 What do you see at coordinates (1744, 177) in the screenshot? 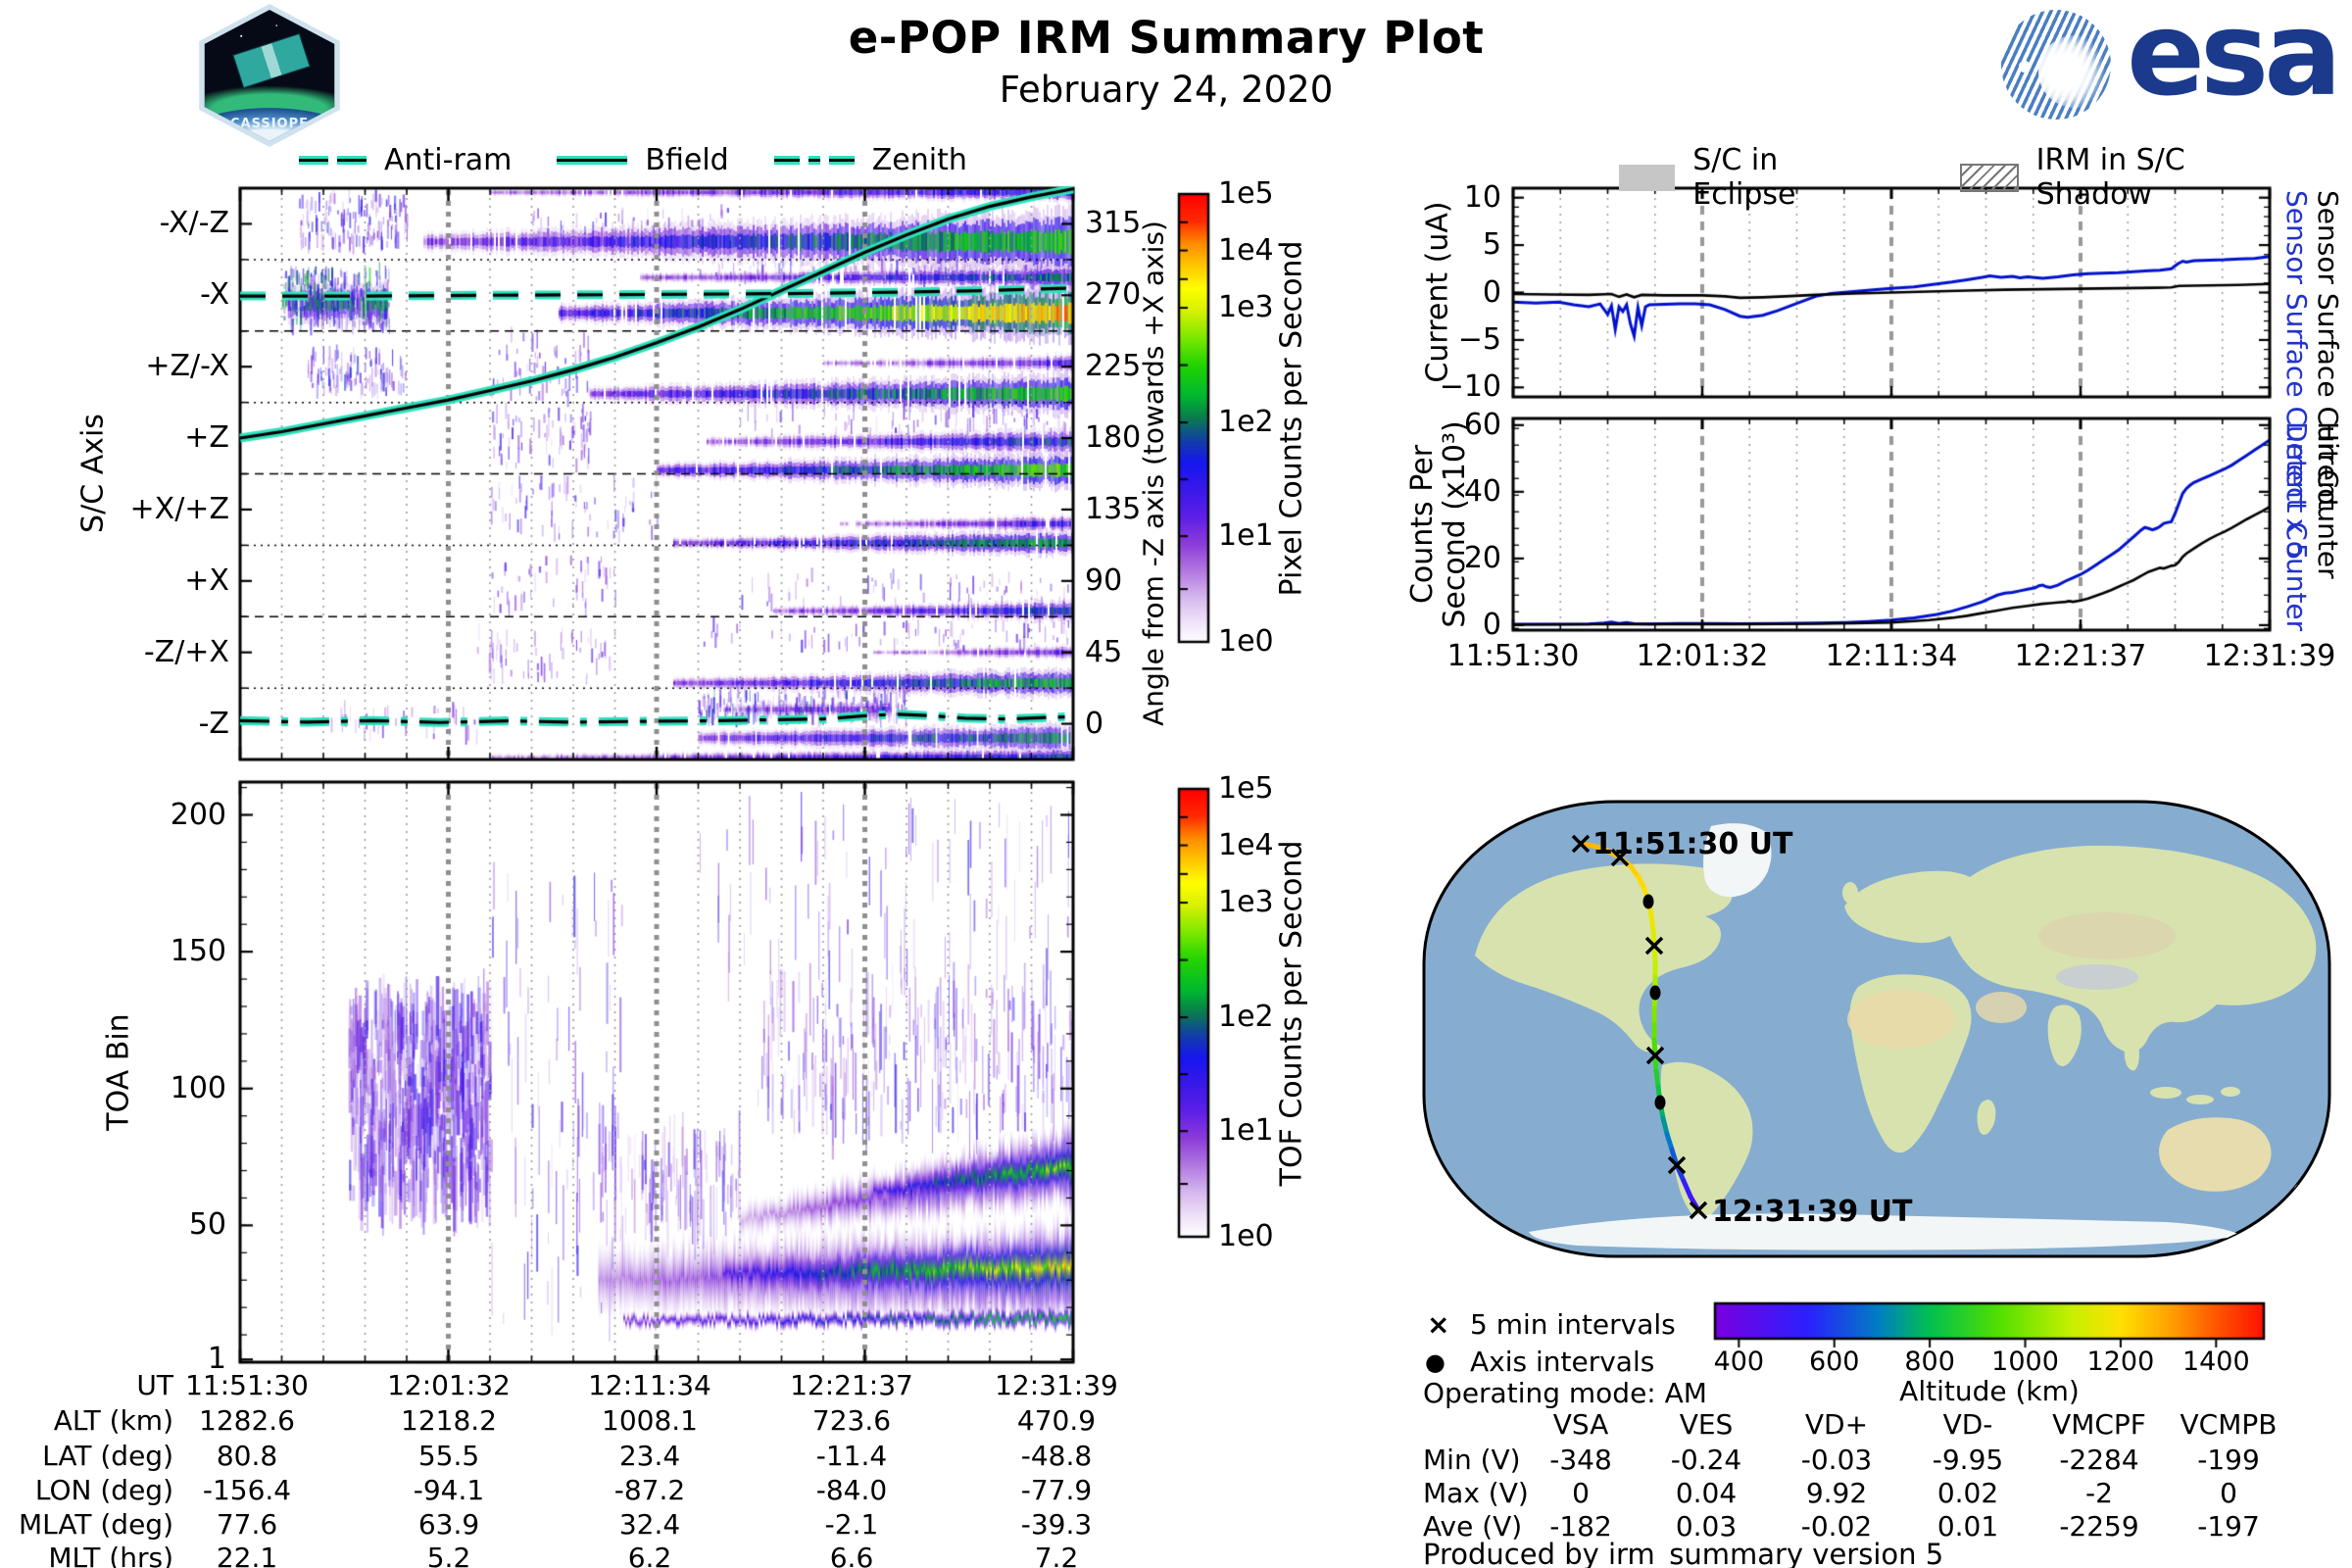
I see `legend-eclipse-label: S/C in Eclipse` at bounding box center [1744, 177].